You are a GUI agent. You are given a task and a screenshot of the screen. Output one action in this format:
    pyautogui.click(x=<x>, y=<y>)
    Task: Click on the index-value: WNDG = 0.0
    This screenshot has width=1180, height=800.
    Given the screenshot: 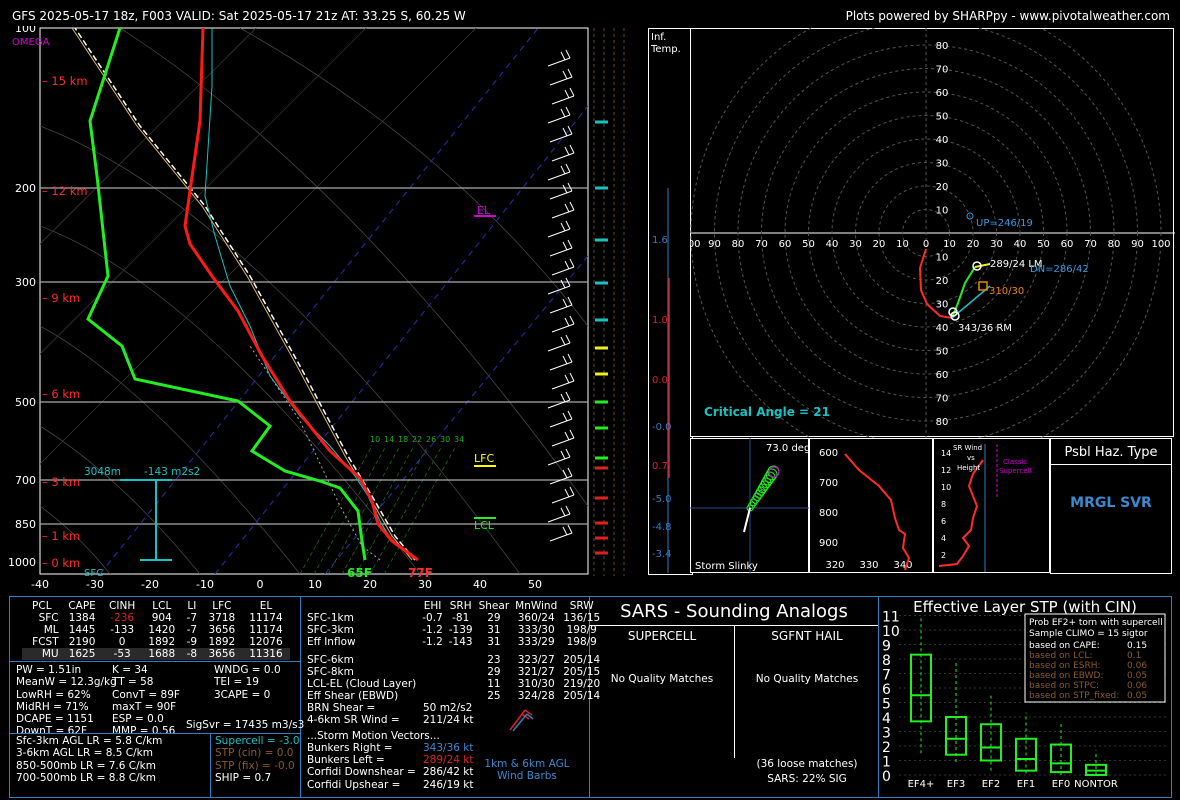 What is the action you would take?
    pyautogui.click(x=247, y=670)
    